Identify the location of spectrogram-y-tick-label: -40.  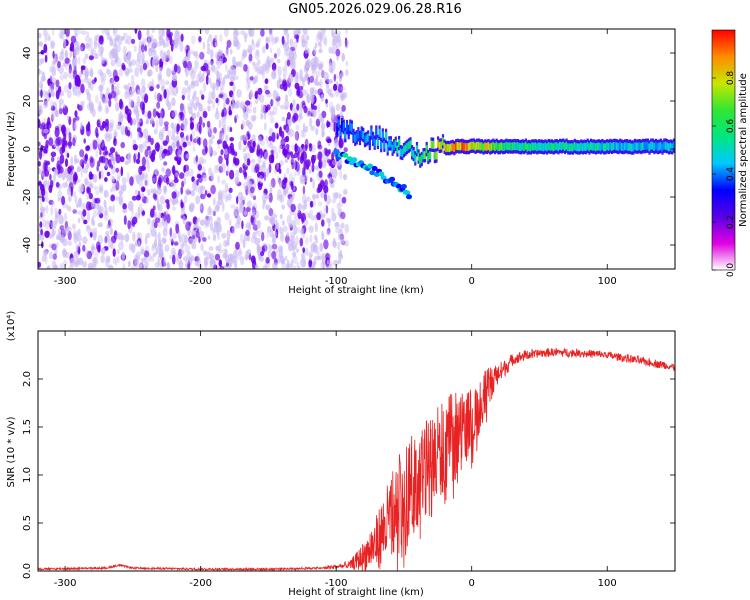
(27, 245).